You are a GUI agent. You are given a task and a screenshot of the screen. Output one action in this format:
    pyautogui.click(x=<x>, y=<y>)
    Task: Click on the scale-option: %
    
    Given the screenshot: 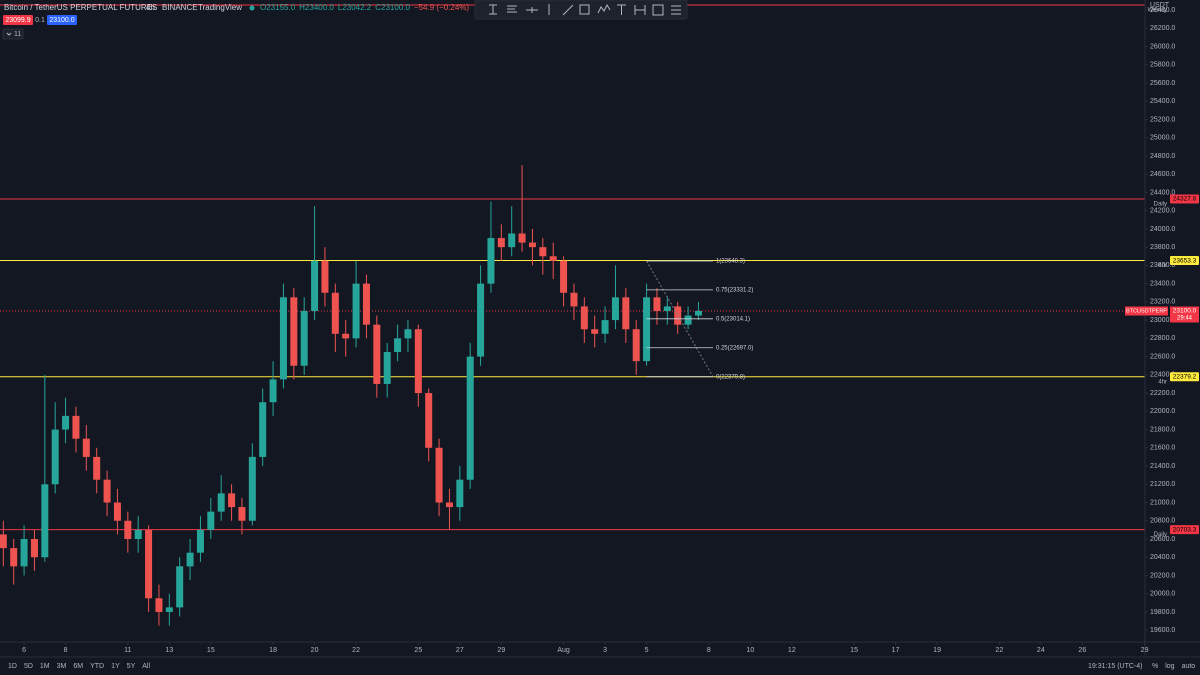 What is the action you would take?
    pyautogui.click(x=1155, y=666)
    